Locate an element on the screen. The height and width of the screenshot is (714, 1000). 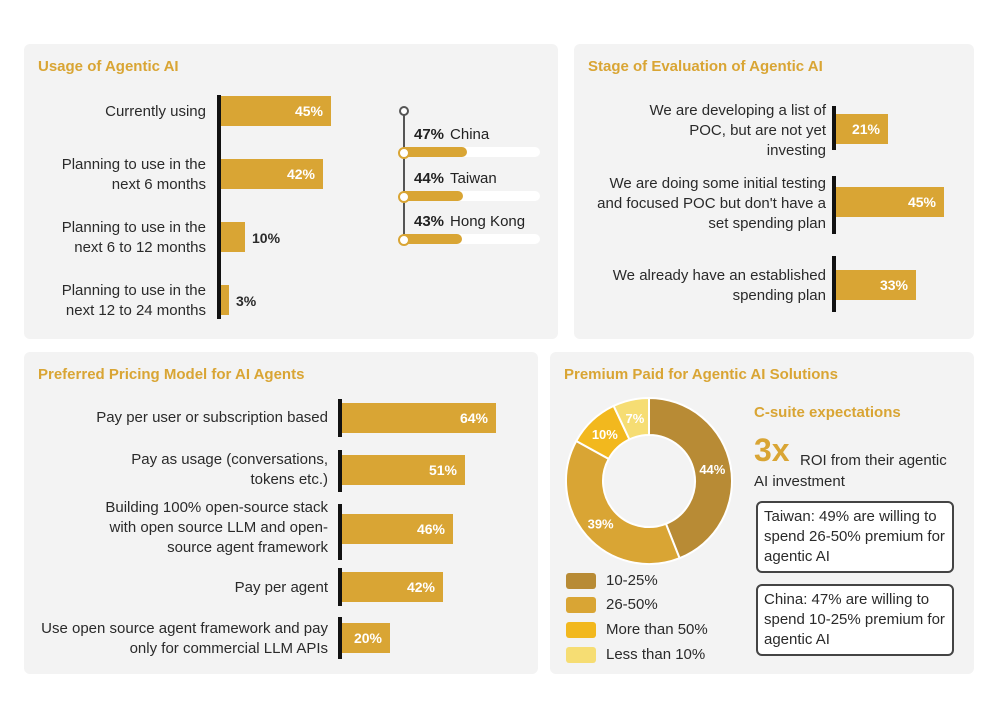
pricing-bar-3: 46% is located at coordinates (397, 529).